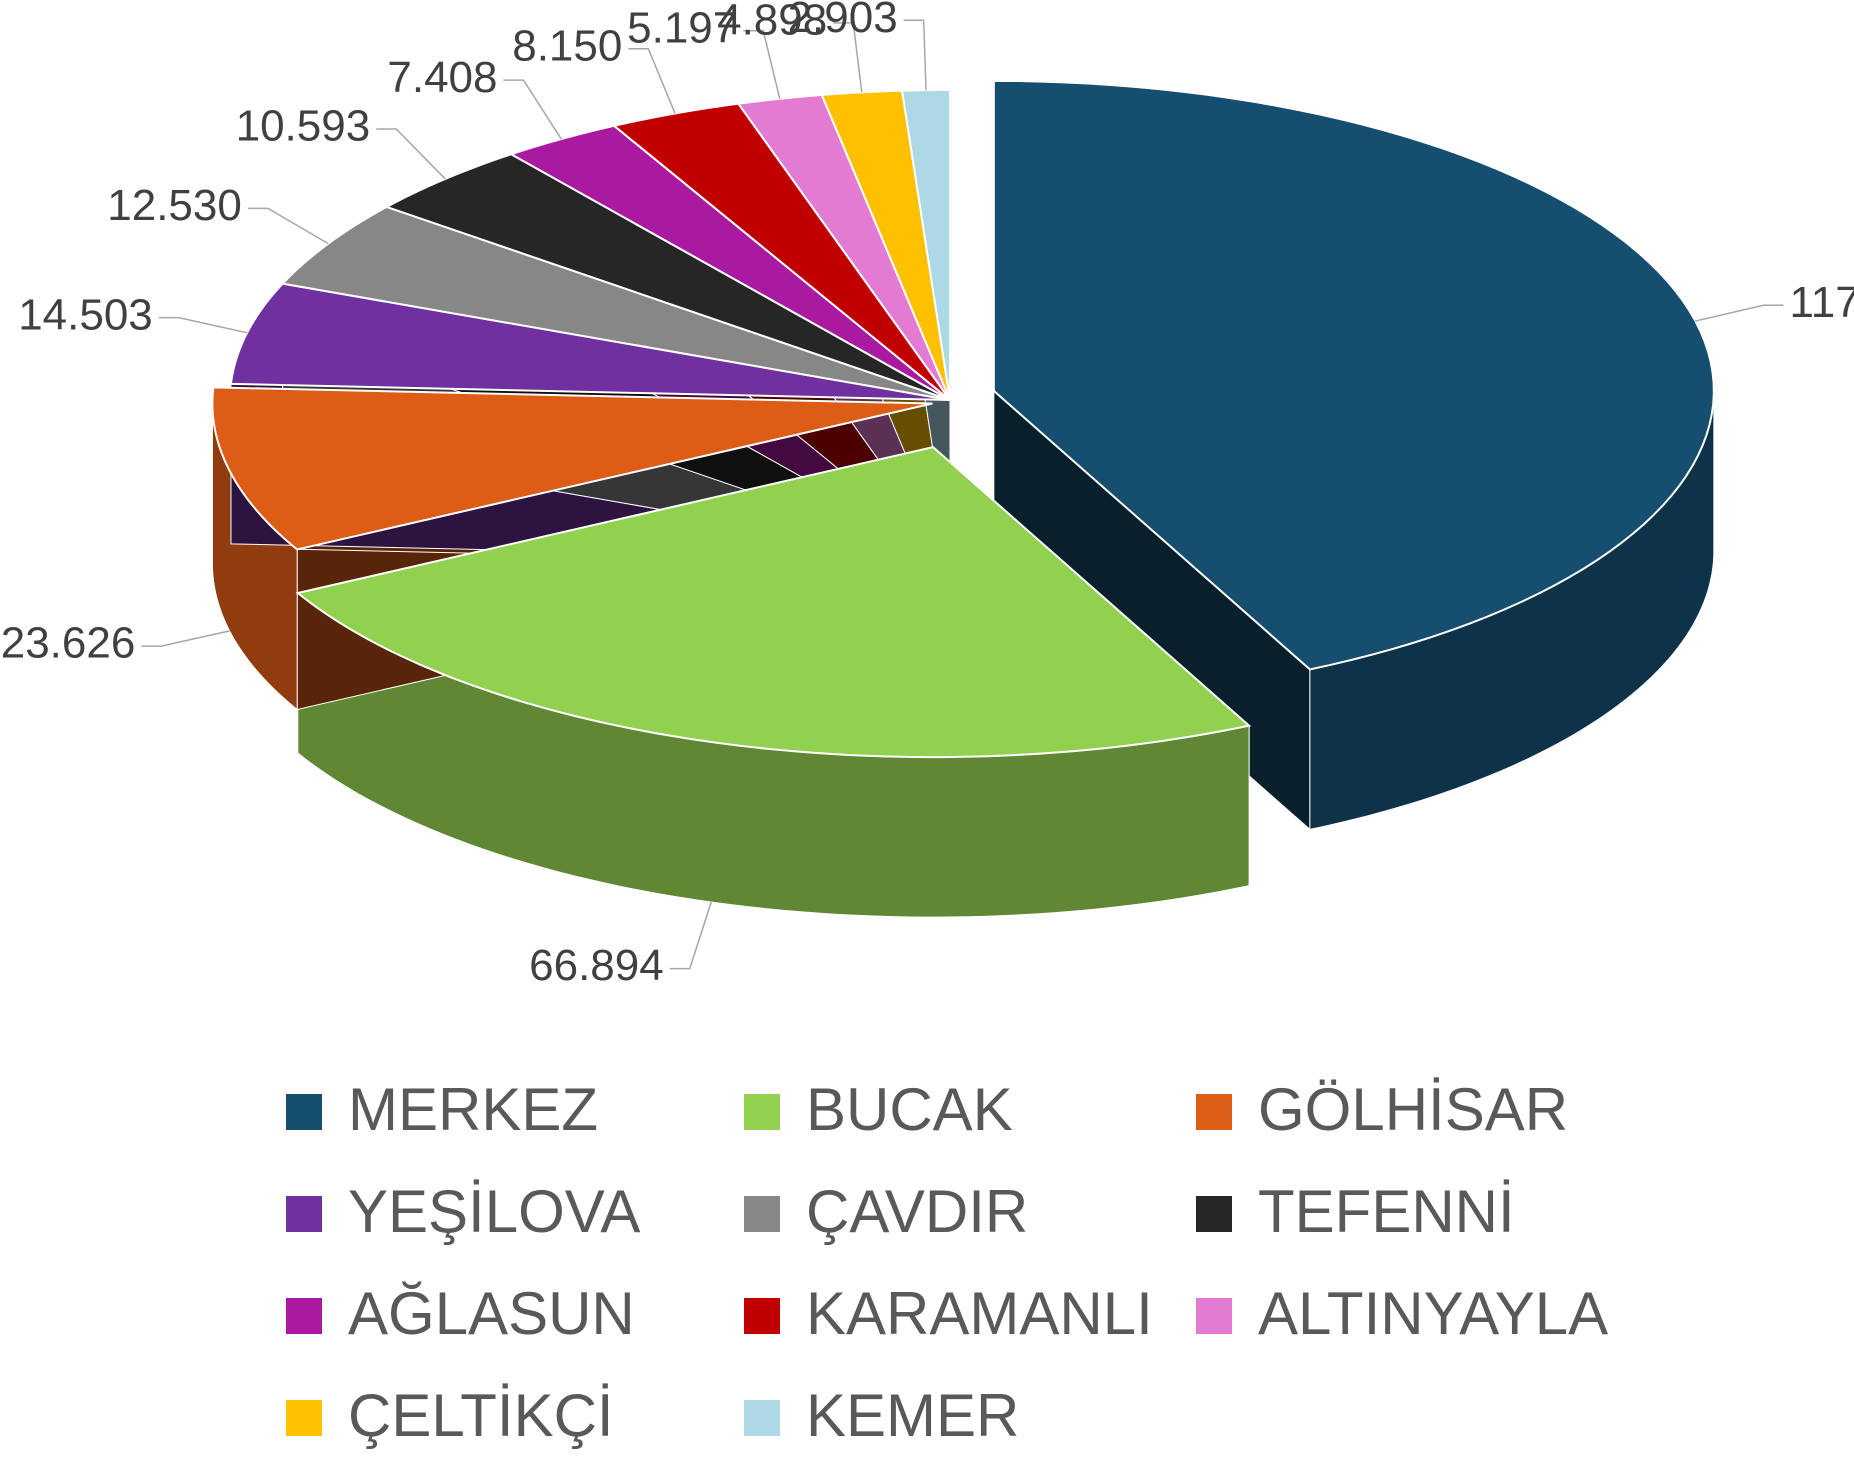  I want to click on data-label: 23.626, so click(68, 643).